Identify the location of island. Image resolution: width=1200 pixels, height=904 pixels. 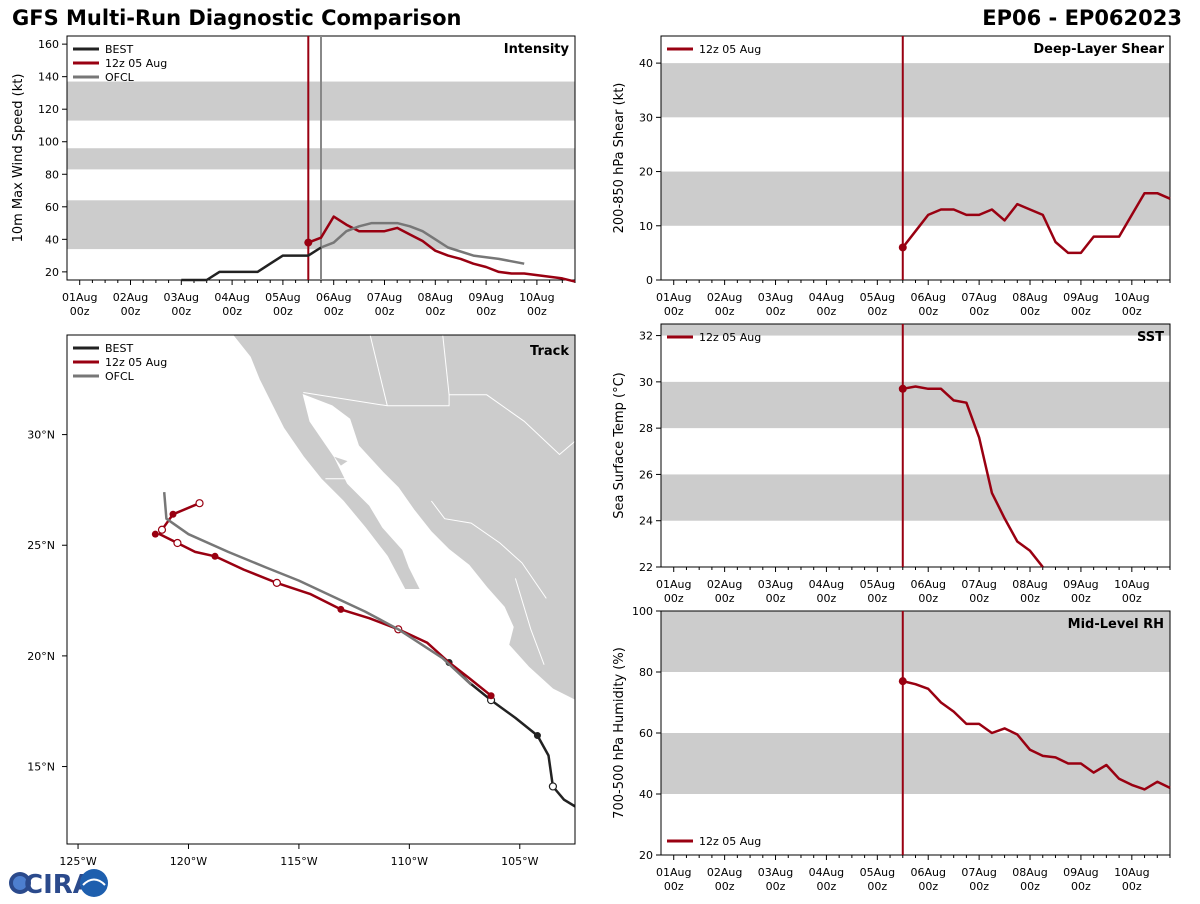
(341, 461).